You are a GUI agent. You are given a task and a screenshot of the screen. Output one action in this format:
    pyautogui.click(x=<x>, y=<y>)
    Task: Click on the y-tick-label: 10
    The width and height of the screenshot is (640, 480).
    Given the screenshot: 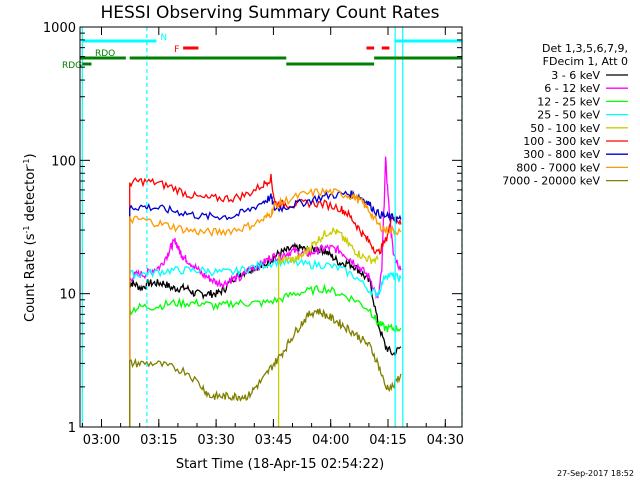 What is the action you would take?
    pyautogui.click(x=67, y=295)
    